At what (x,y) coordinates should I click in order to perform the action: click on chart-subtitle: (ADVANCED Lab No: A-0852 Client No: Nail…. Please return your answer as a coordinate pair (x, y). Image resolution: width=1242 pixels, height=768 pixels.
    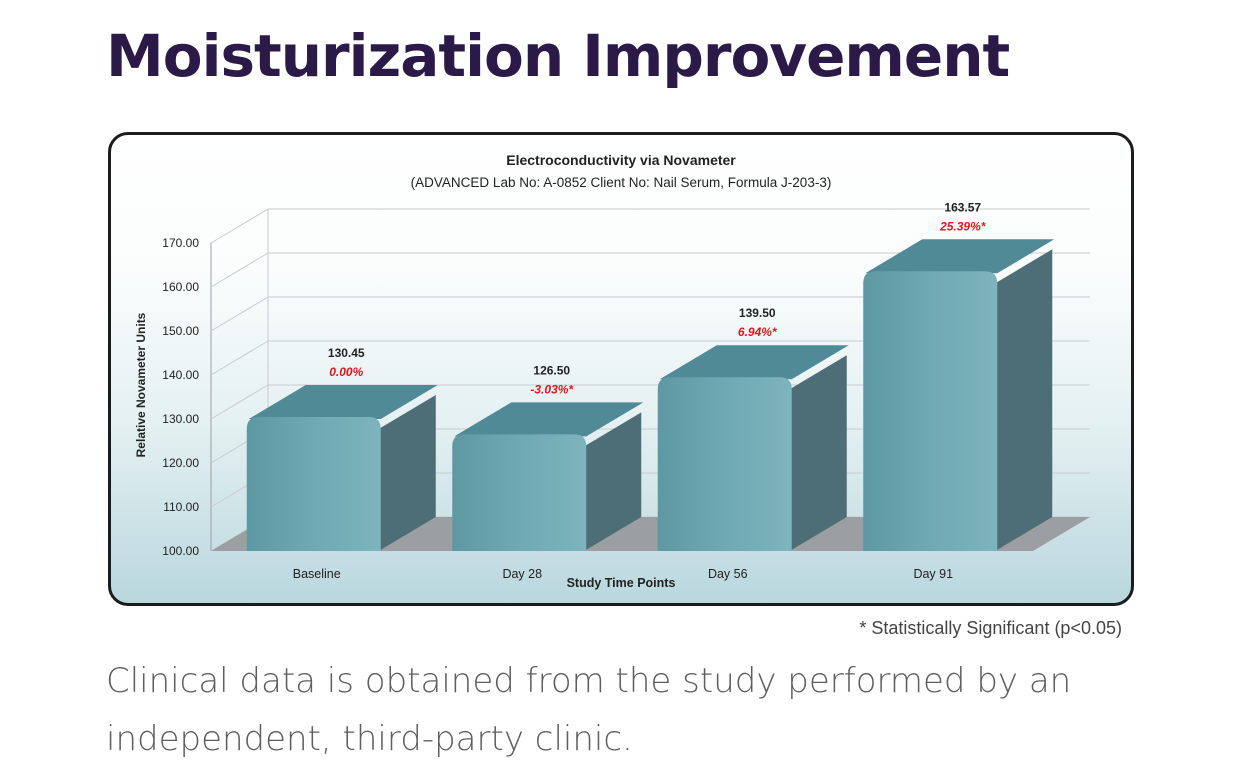
    Looking at the image, I should click on (621, 182).